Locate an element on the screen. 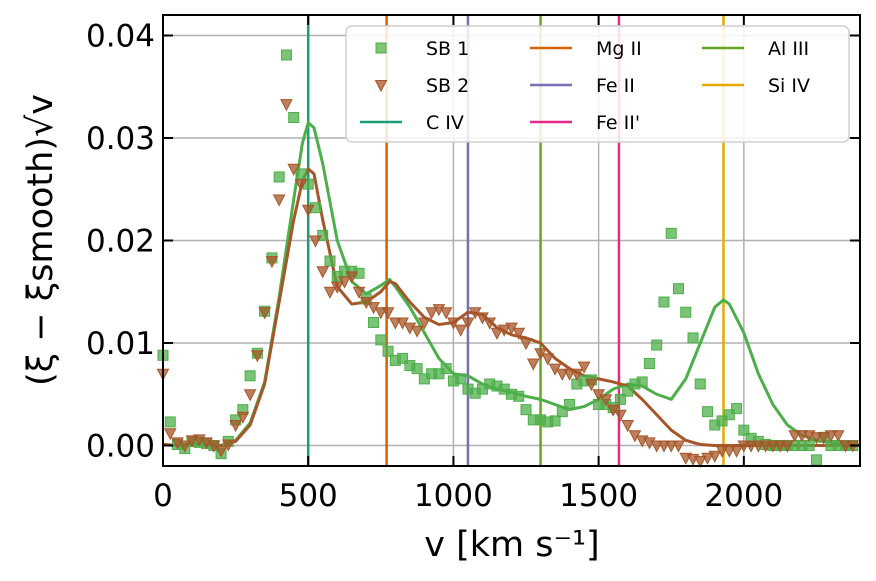 This screenshot has width=876, height=581. x-tick-label-2: 1000 is located at coordinates (453, 496).